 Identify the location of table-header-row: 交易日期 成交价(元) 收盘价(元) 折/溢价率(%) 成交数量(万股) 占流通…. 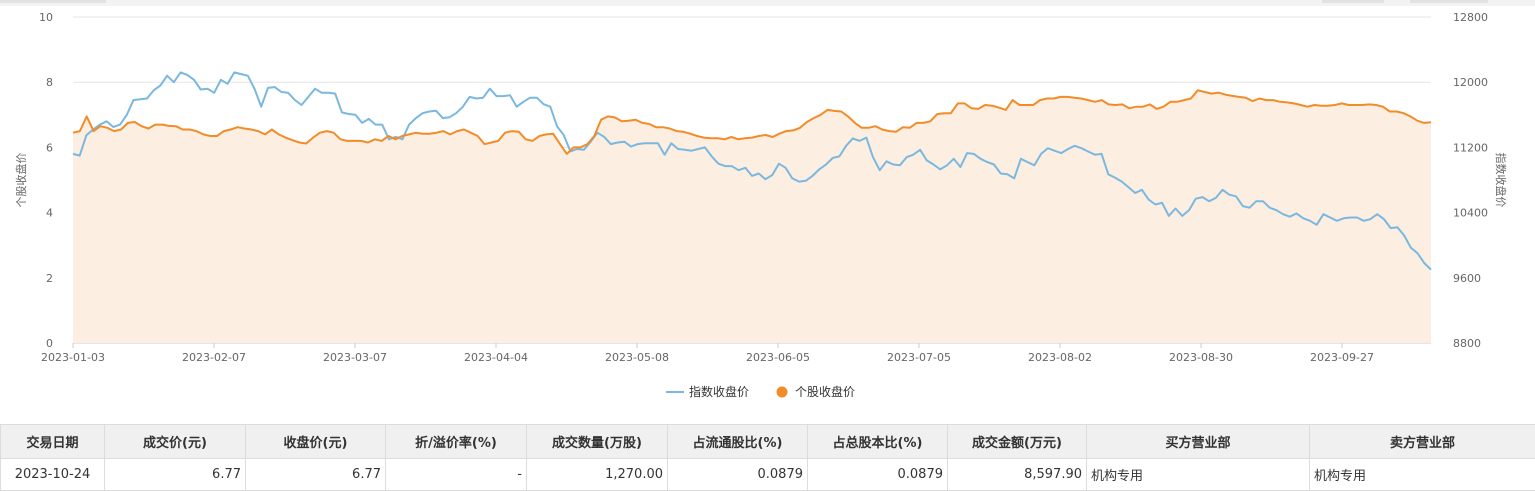
(767, 441).